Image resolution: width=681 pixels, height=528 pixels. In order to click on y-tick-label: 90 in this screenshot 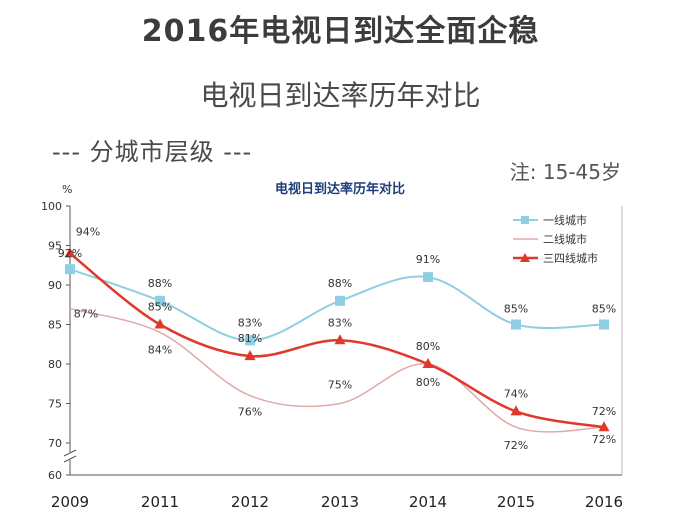, I will do `click(55, 285)`.